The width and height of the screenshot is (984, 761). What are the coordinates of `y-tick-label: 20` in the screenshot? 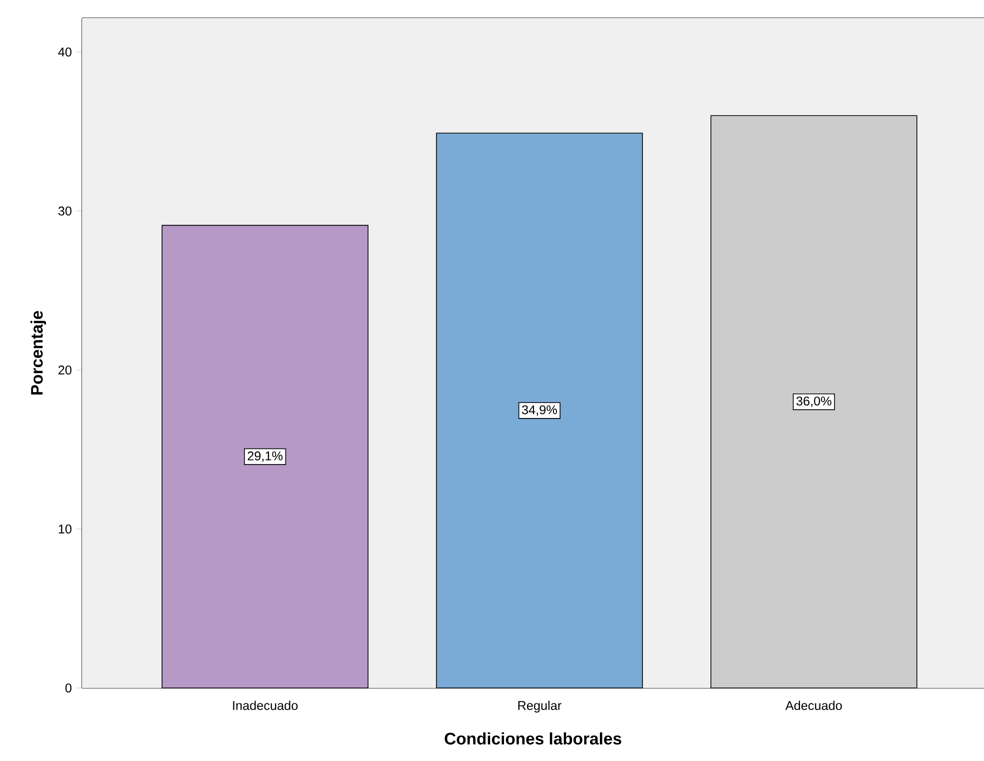 It's located at (65, 370).